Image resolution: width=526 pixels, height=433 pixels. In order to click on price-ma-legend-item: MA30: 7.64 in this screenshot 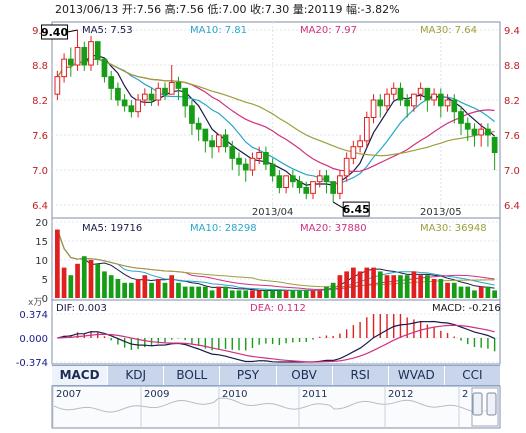, I will do `click(448, 30)`.